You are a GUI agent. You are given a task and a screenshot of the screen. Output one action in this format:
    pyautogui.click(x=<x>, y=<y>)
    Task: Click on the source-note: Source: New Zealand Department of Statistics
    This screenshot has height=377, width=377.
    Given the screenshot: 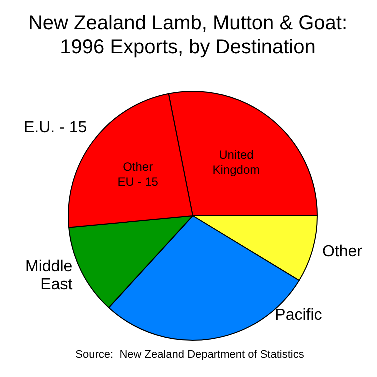 What is the action you would take?
    pyautogui.click(x=190, y=355)
    